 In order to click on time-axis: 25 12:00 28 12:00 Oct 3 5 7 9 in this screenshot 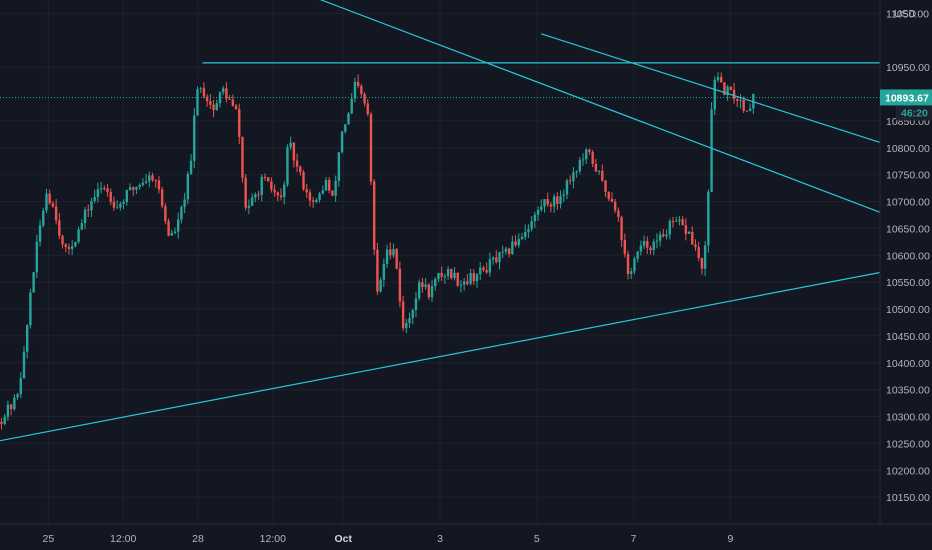, I will do `click(466, 536)`.